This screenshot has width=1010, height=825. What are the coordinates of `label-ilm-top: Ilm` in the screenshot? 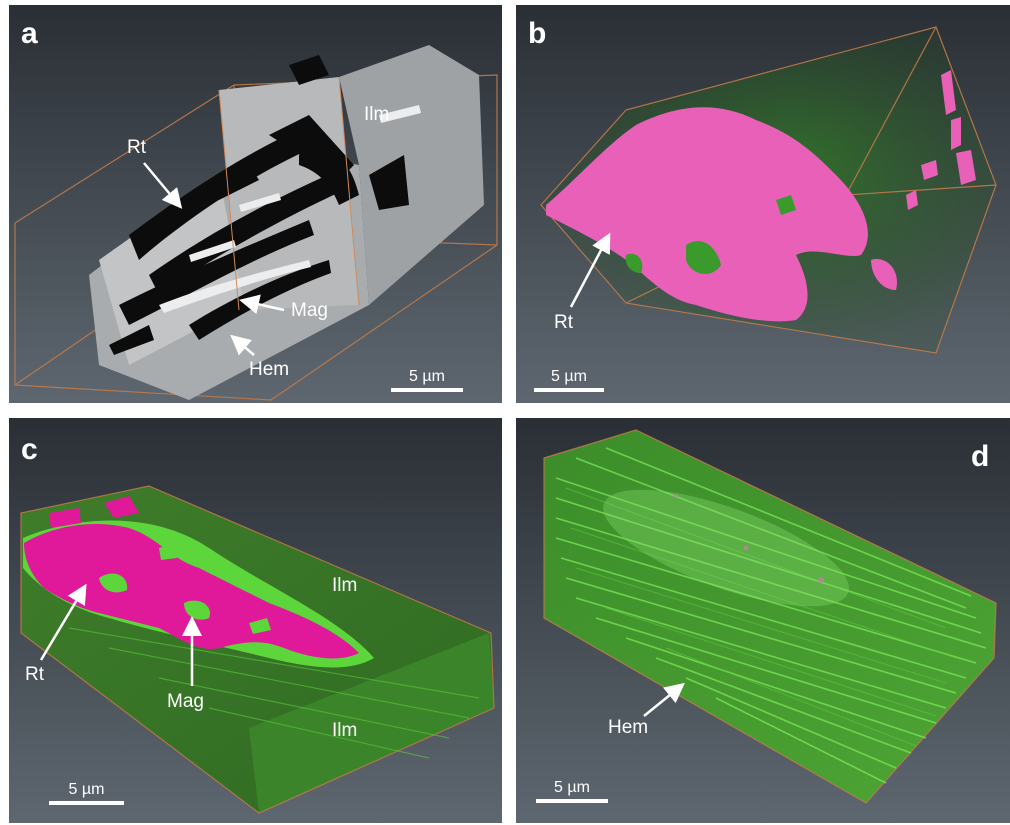 It's located at (345, 585).